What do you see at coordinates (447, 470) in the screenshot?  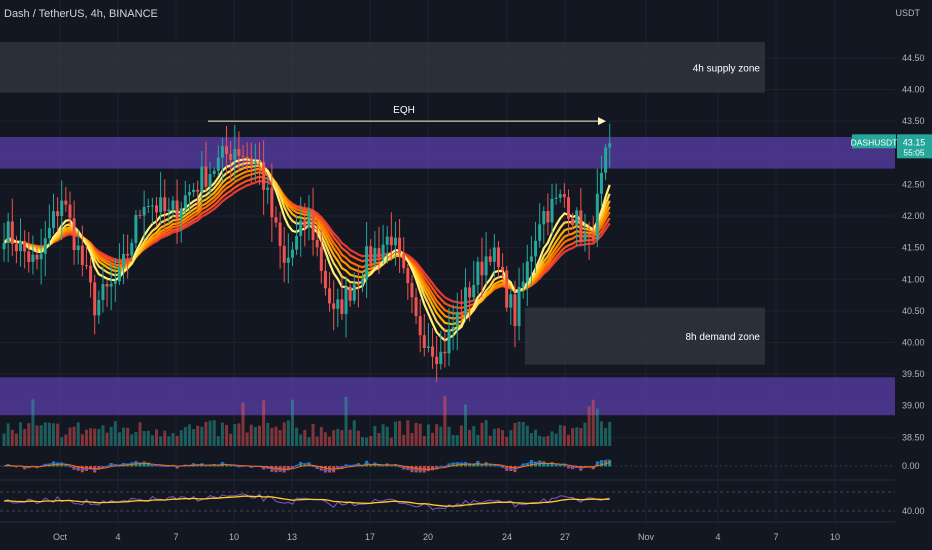 I see `macd-panel` at bounding box center [447, 470].